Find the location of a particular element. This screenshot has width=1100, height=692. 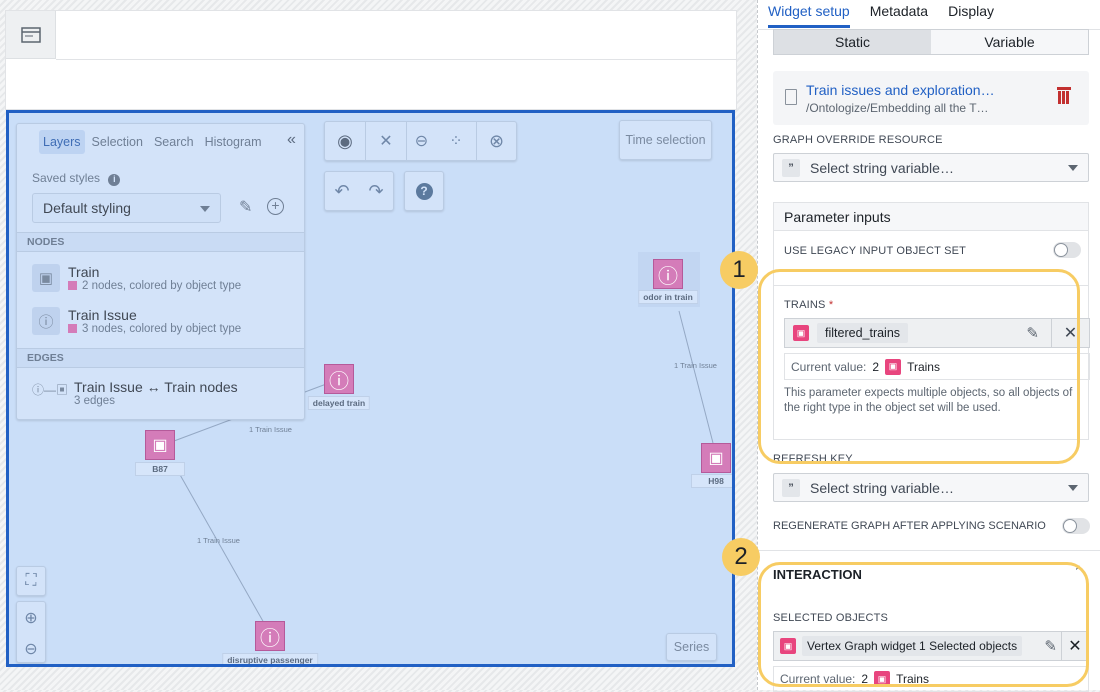

trains-chip: filtered_trains is located at coordinates (863, 333).